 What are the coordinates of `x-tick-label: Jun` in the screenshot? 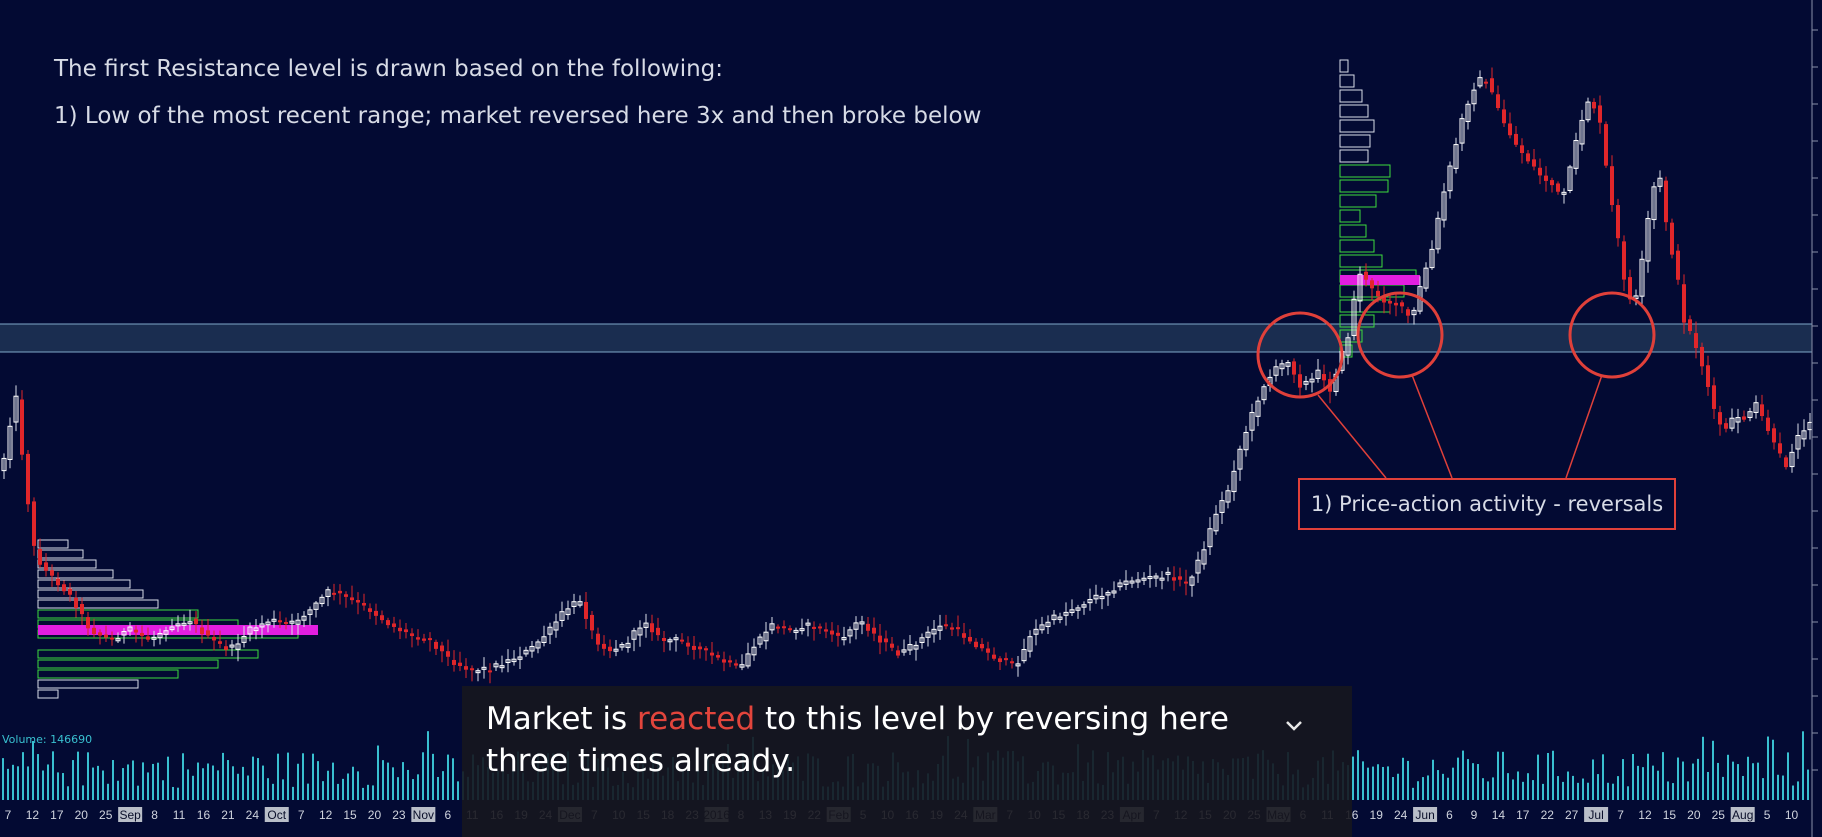 It's located at (1424, 815).